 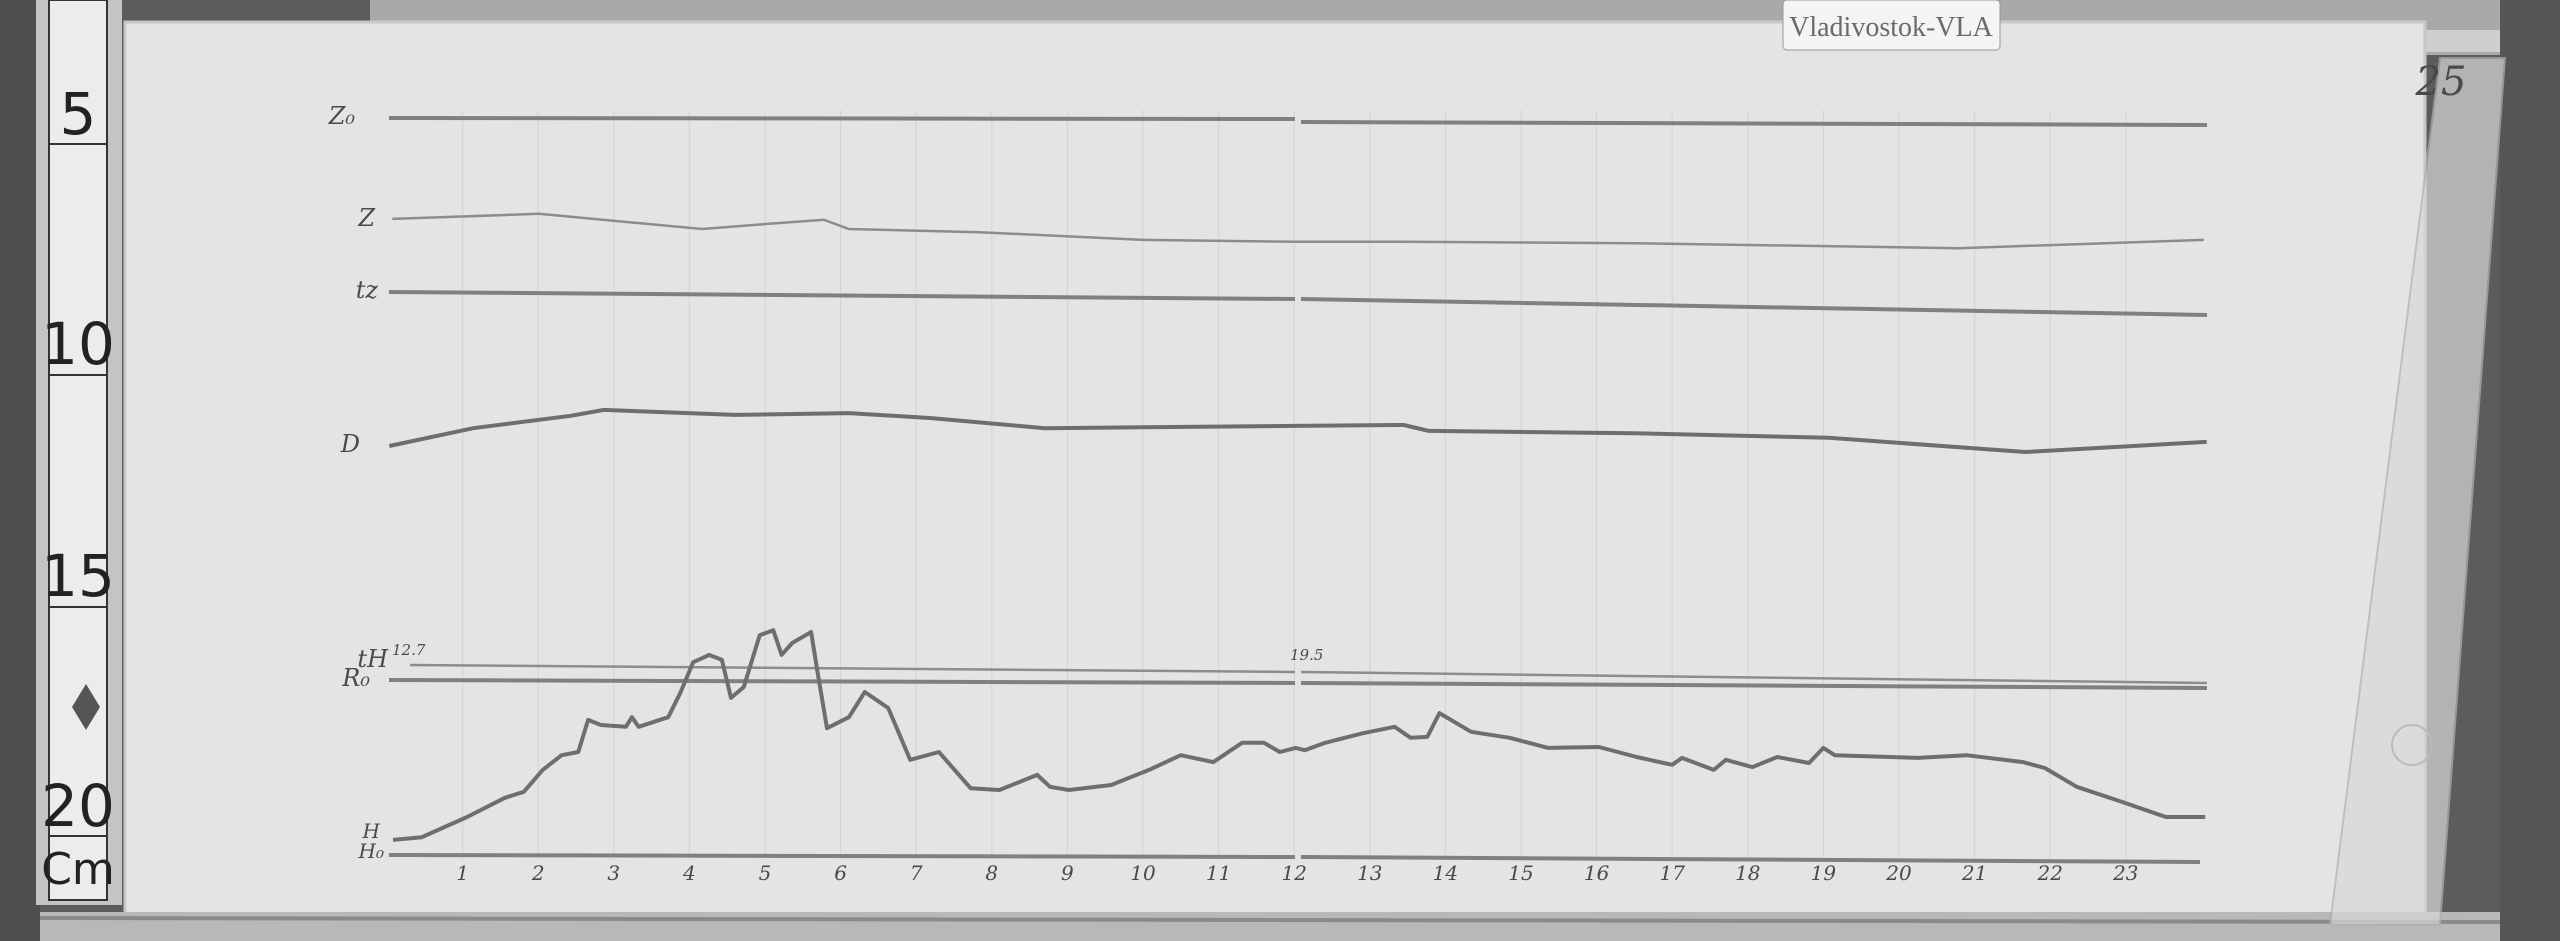 I want to click on ruler-unit-label: Cm, so click(x=78, y=869).